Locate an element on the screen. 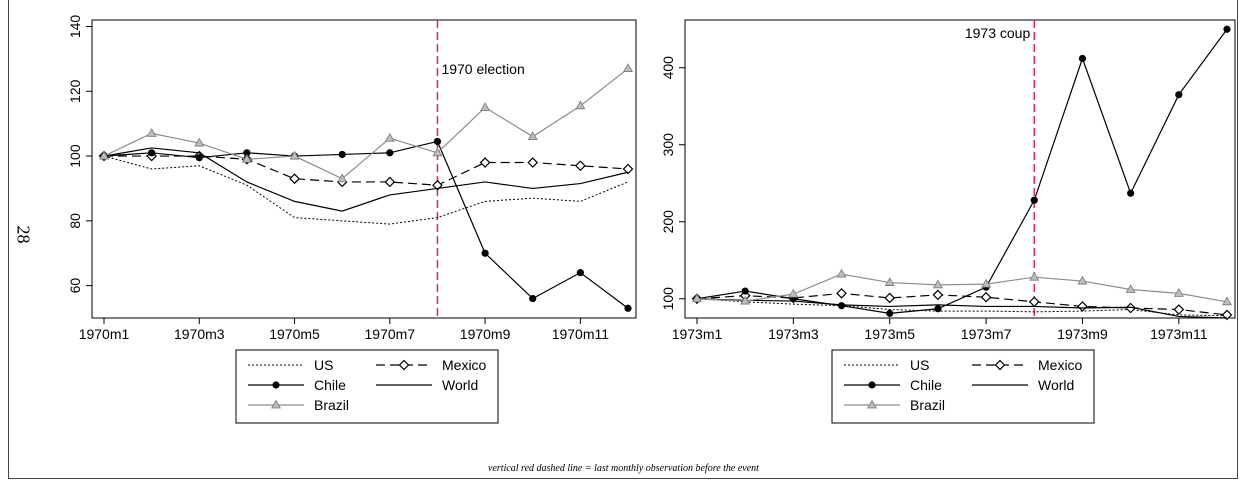 The height and width of the screenshot is (480, 1247). x-tick-label: 1973m1 is located at coordinates (697, 334).